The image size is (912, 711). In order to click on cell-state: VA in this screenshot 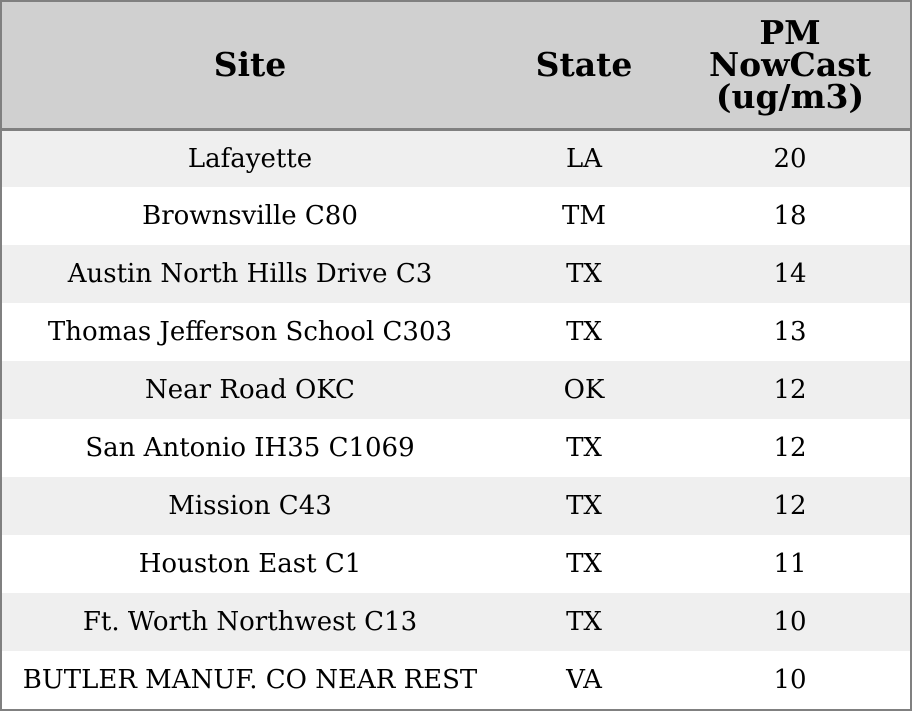, I will do `click(584, 680)`.